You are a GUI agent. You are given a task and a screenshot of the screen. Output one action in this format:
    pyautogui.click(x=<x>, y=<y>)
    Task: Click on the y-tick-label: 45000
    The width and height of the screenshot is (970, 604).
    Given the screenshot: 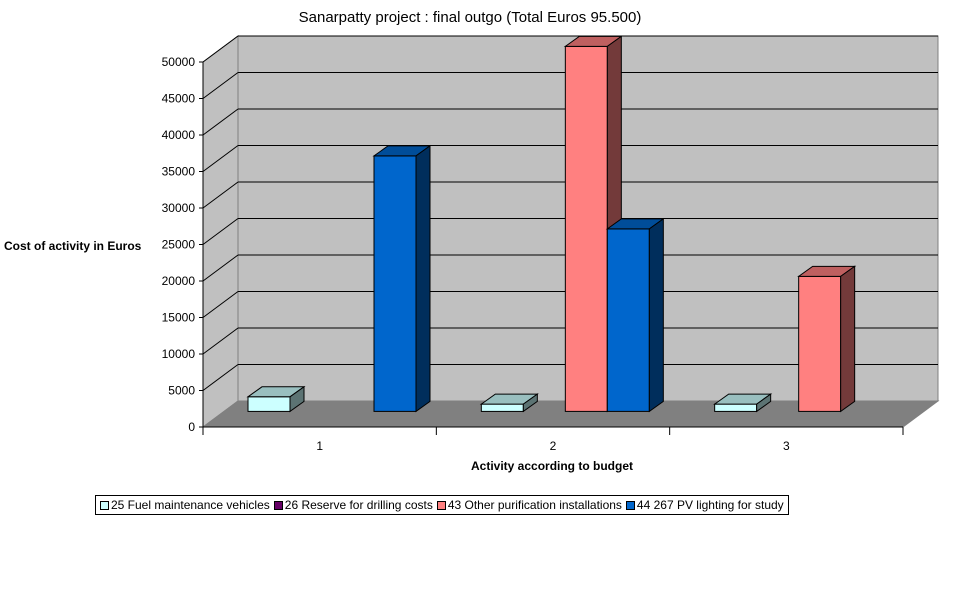 What is the action you would take?
    pyautogui.click(x=179, y=99)
    